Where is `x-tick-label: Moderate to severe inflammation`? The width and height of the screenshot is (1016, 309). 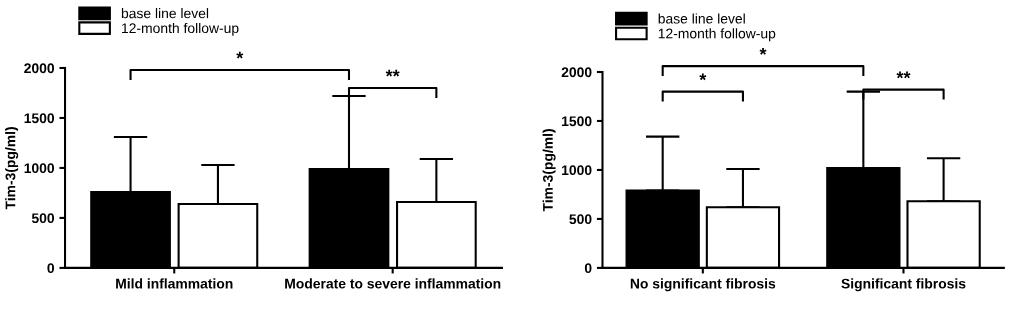
x-tick-label: Moderate to severe inflammation is located at coordinates (393, 283).